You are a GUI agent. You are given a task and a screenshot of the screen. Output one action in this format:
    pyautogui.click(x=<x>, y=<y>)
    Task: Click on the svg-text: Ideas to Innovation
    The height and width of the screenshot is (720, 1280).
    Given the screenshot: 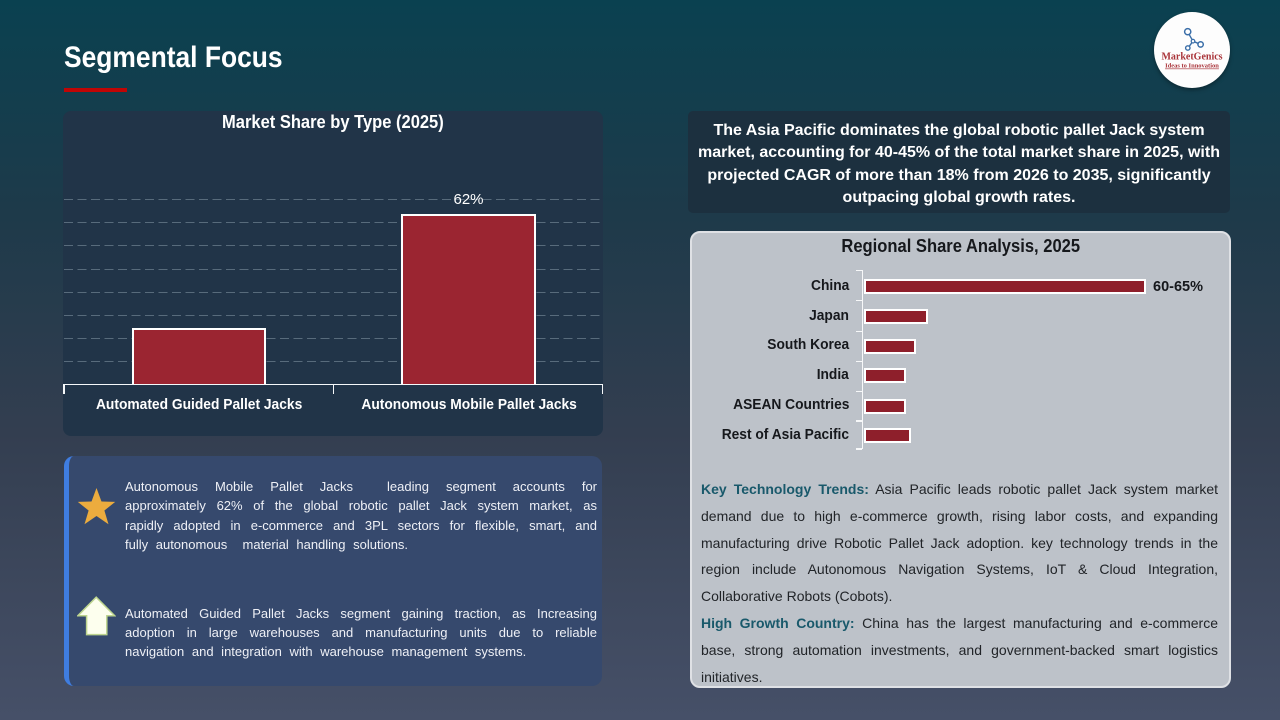 What is the action you would take?
    pyautogui.click(x=1192, y=66)
    